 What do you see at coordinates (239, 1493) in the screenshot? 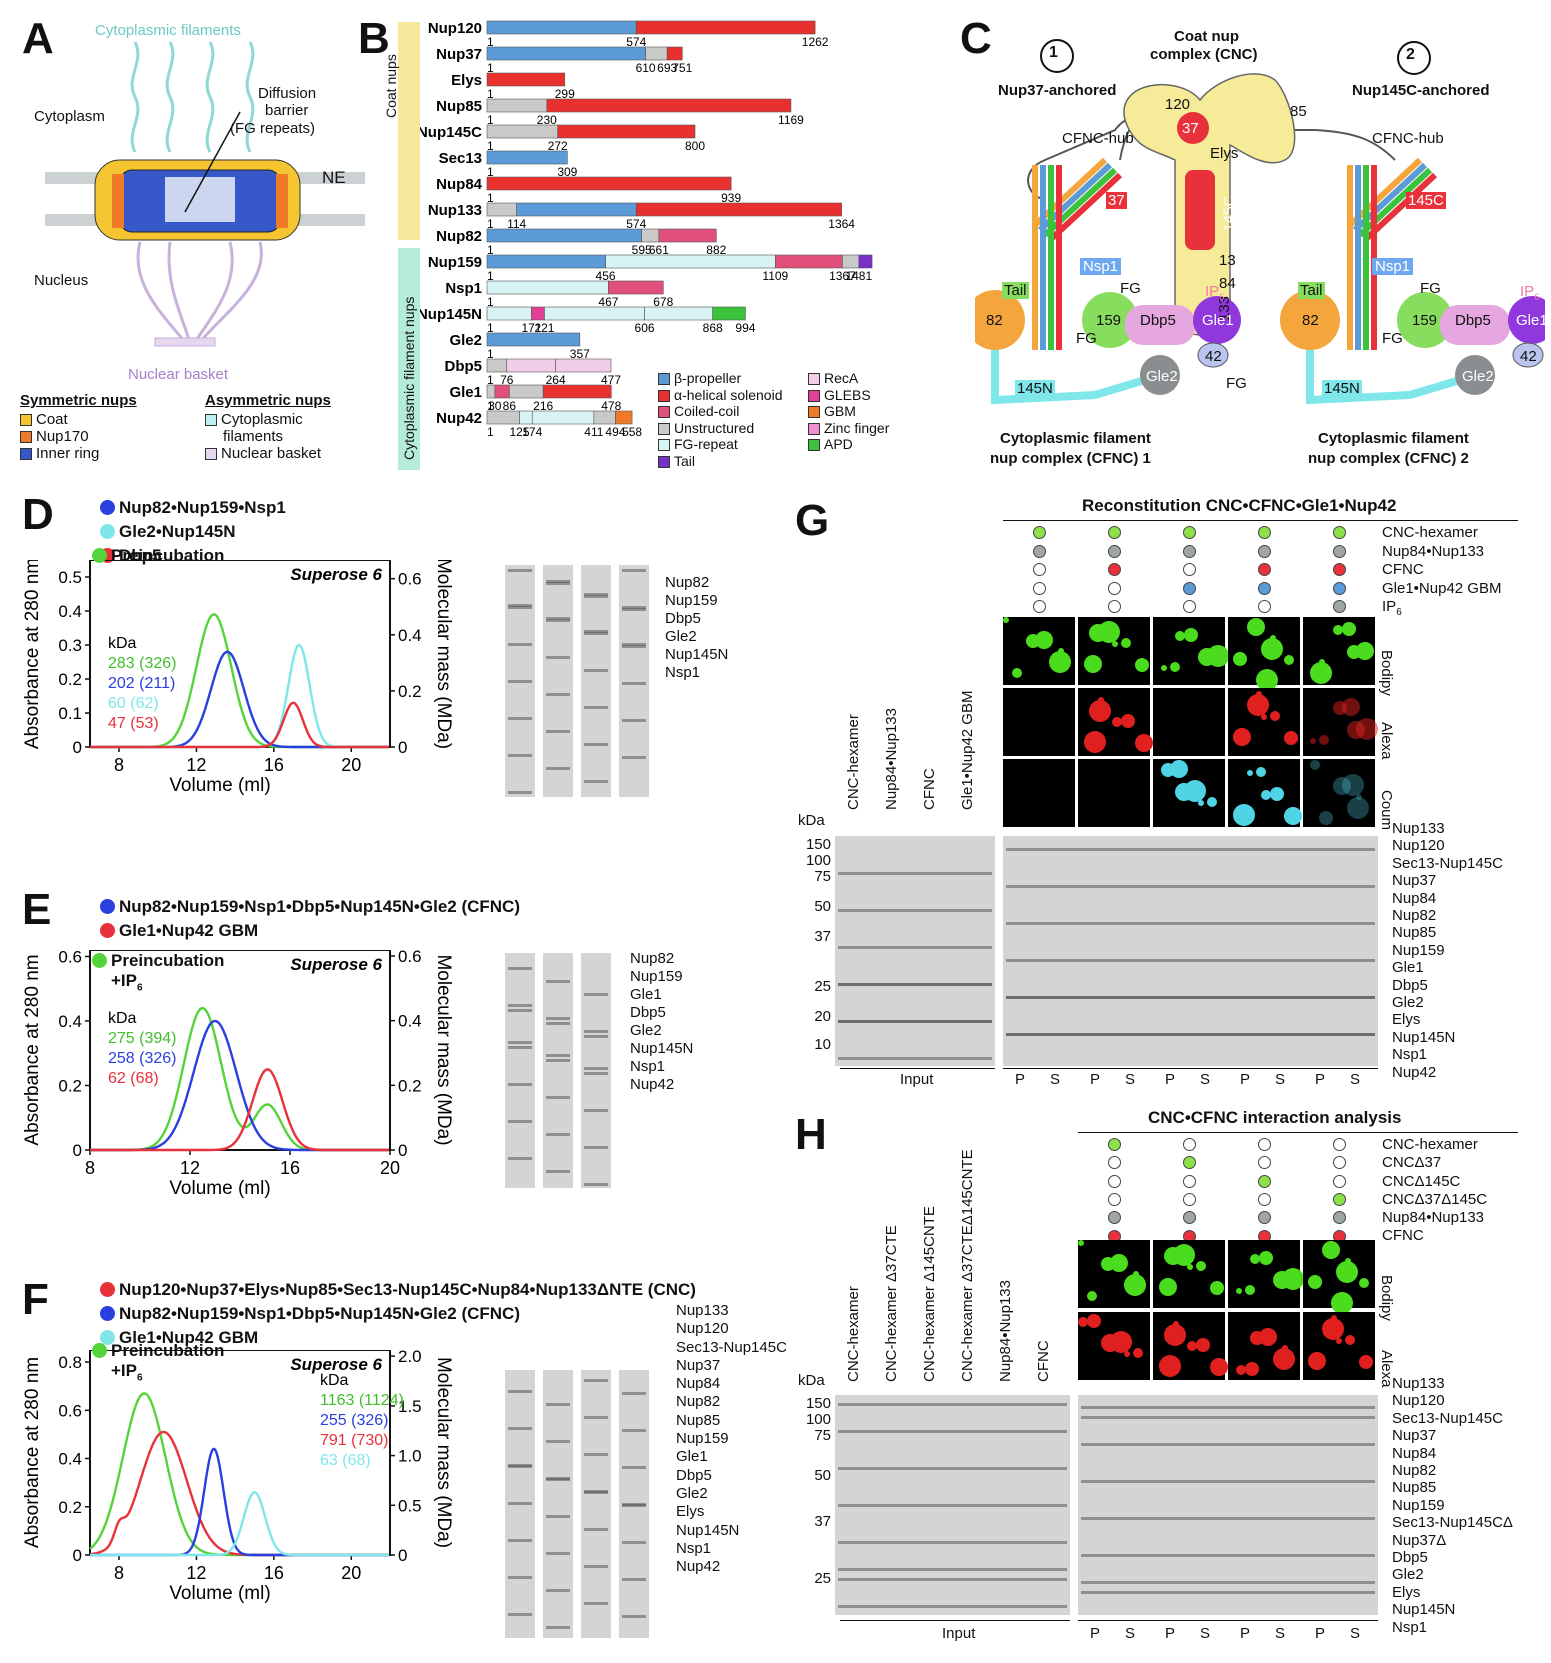
I see `series-line` at bounding box center [239, 1493].